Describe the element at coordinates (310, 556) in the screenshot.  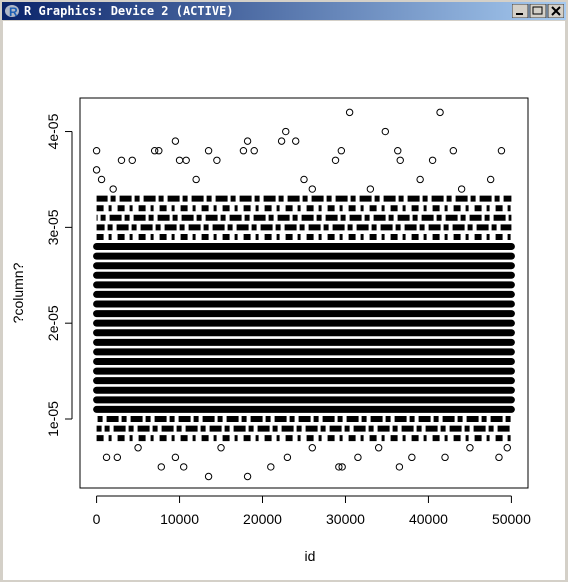
I see `x-axis-label: id` at that location.